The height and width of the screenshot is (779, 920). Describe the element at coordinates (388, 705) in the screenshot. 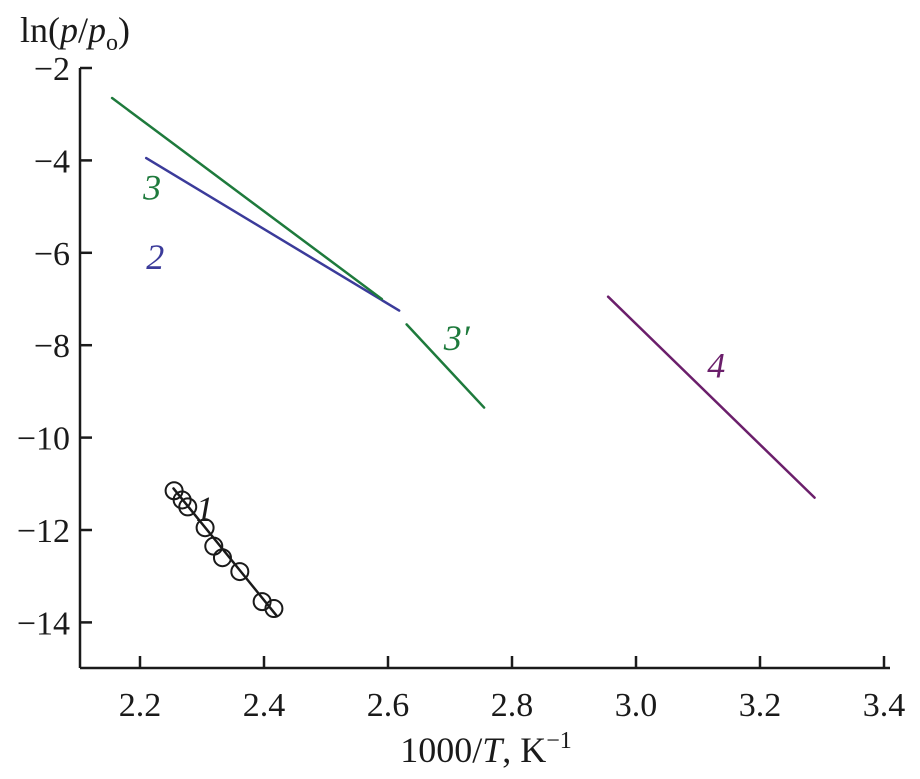

I see `x-tick-label: 2.6` at that location.